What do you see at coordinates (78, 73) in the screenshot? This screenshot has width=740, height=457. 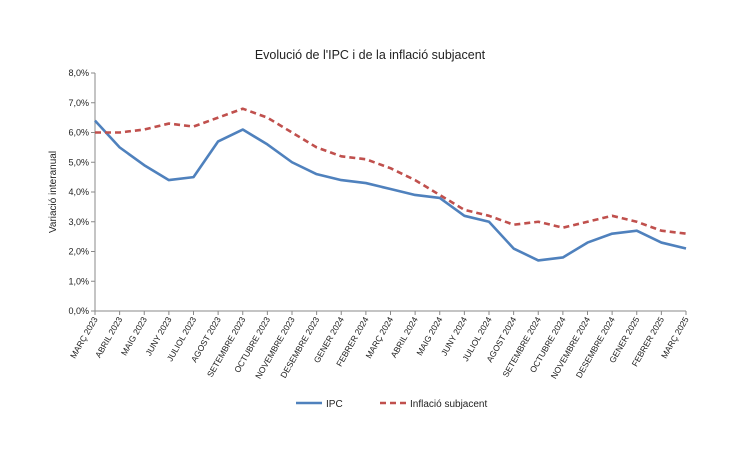 I see `y-tick-label: 8,0%` at bounding box center [78, 73].